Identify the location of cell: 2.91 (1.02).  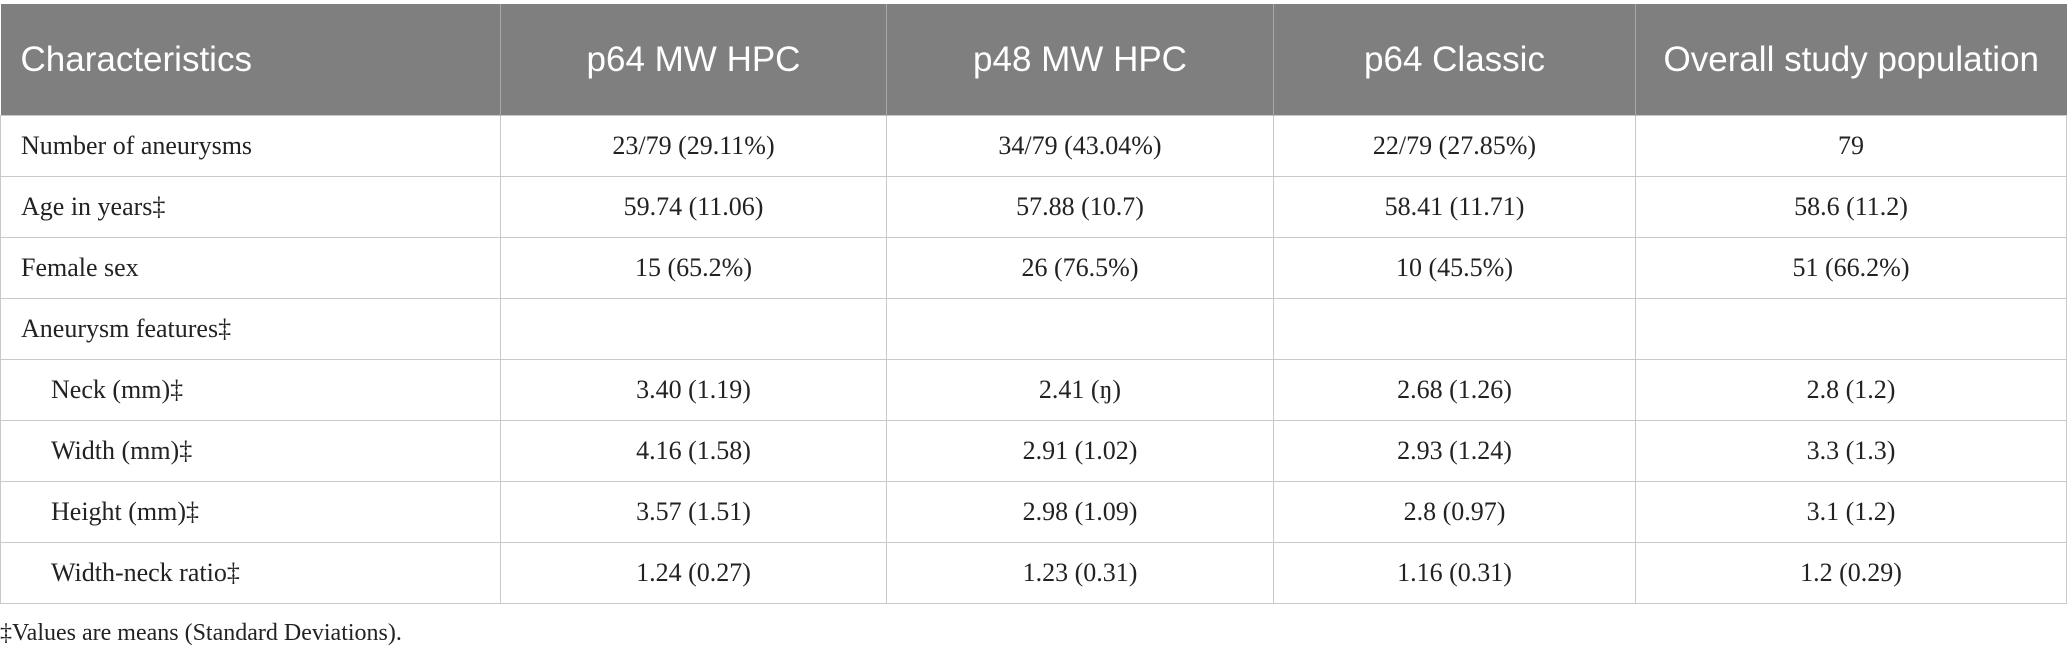
(1080, 451).